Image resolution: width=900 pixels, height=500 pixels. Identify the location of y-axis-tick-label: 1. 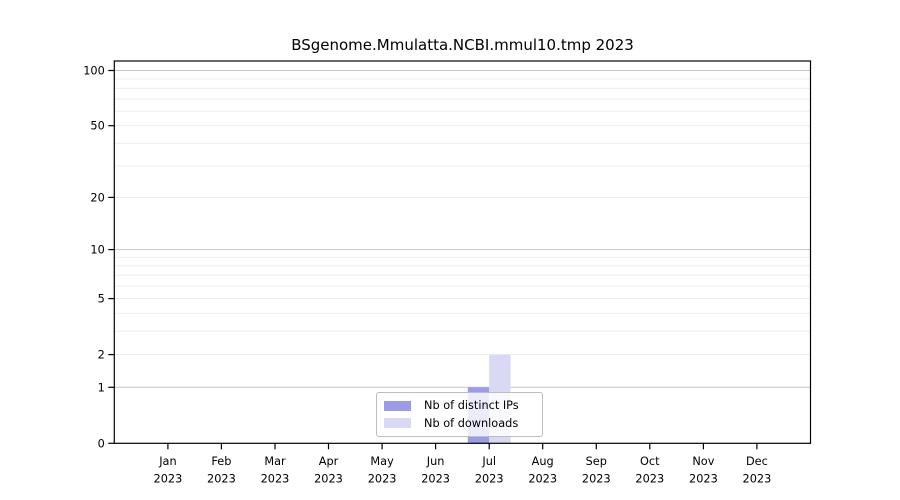
(101, 387).